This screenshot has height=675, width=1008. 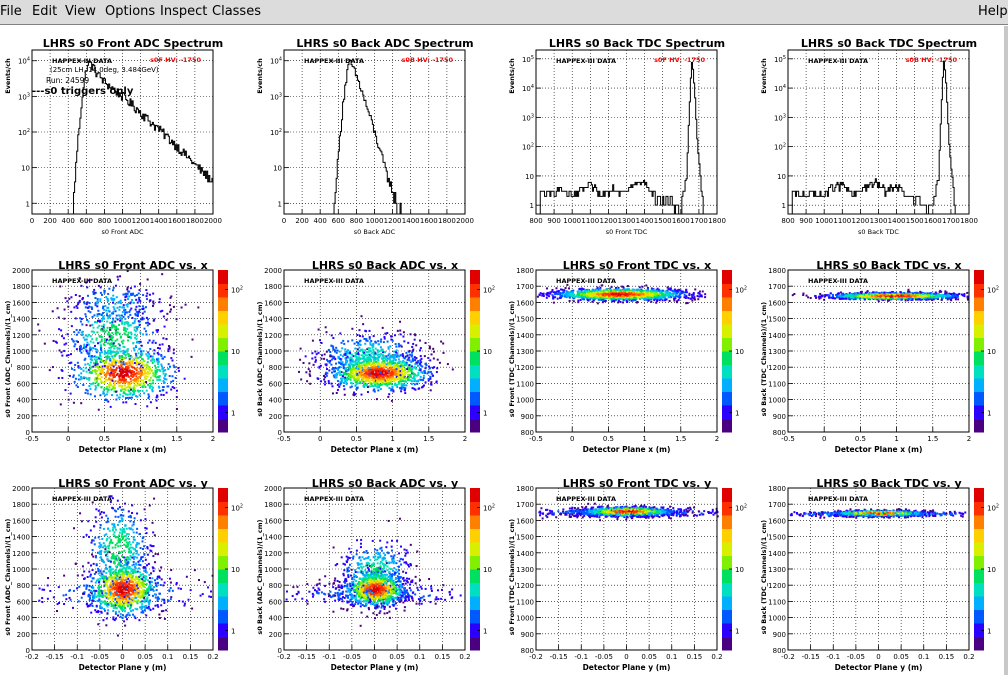 I want to click on menu-options: Options, so click(x=130, y=11).